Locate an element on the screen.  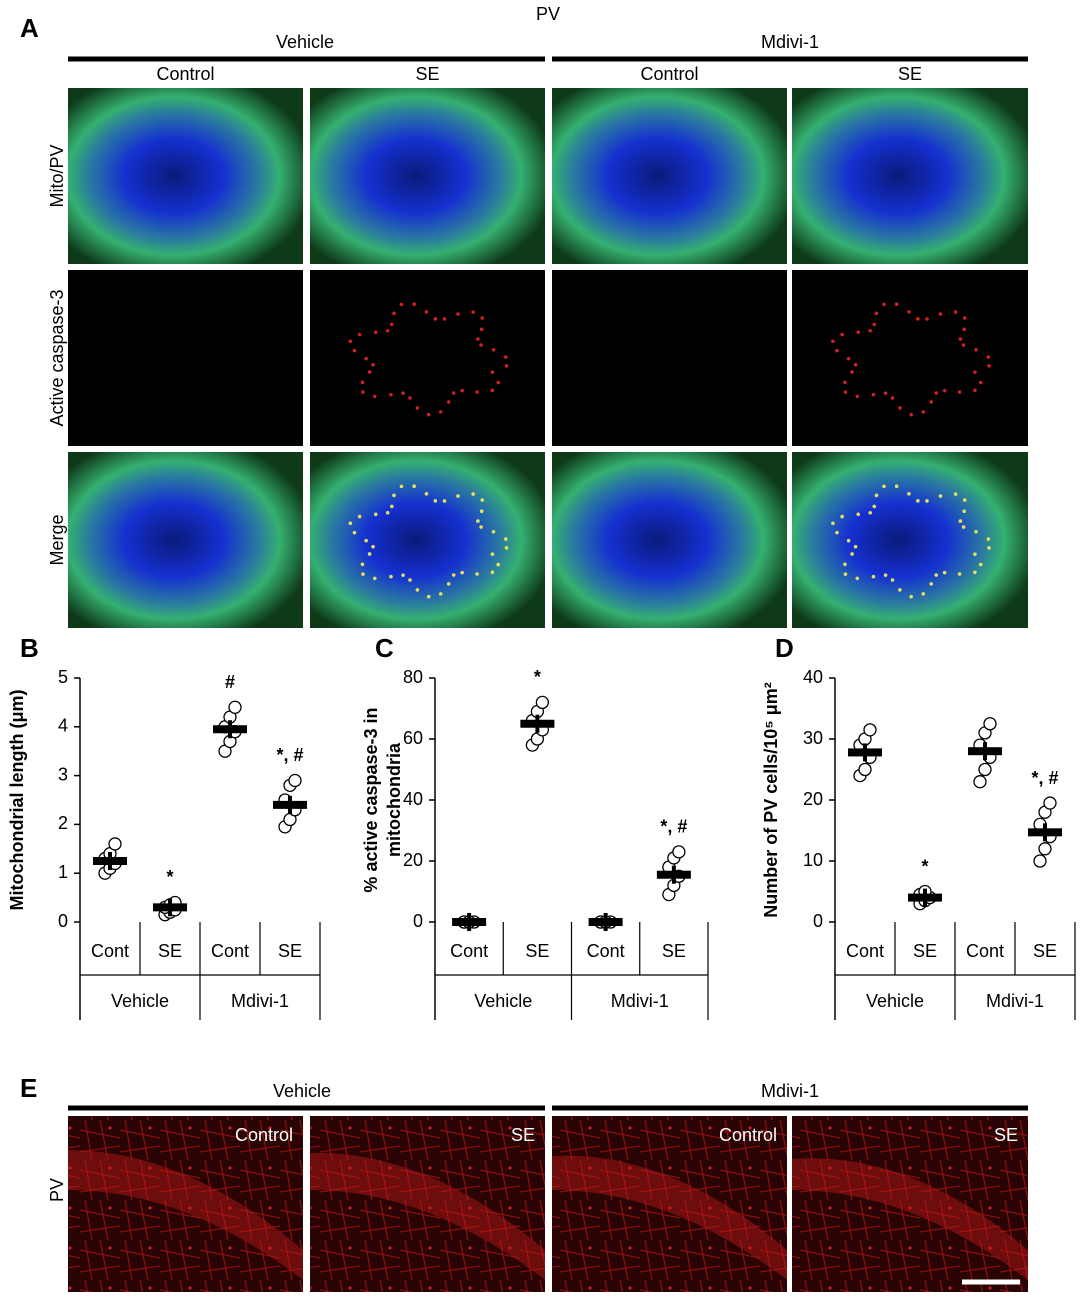
significance: *, # is located at coordinates (673, 827).